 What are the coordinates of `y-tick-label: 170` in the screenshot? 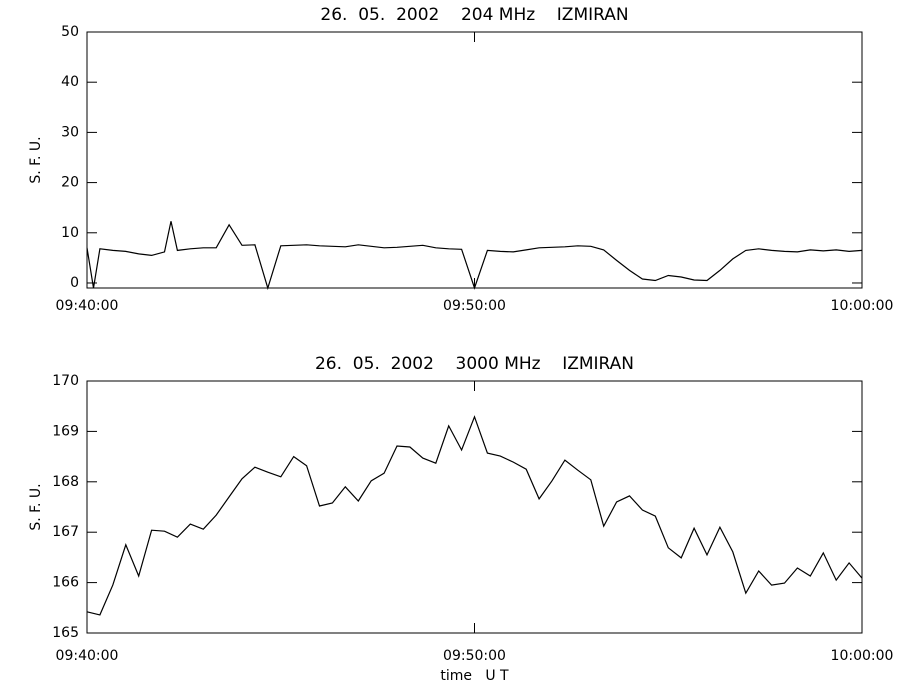 It's located at (65, 381).